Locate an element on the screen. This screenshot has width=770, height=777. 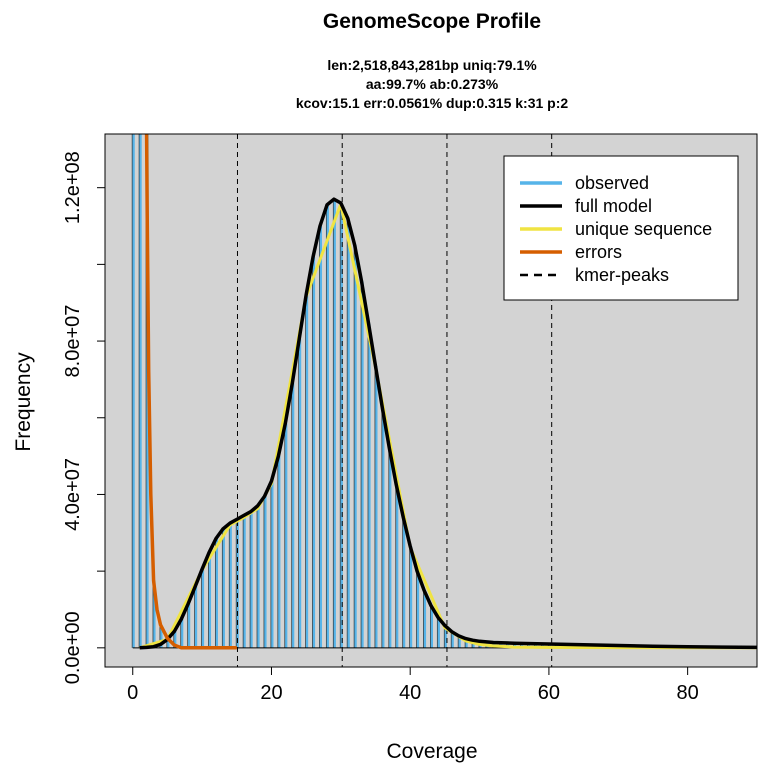
legend-label-3: unique sequence is located at coordinates (643, 229).